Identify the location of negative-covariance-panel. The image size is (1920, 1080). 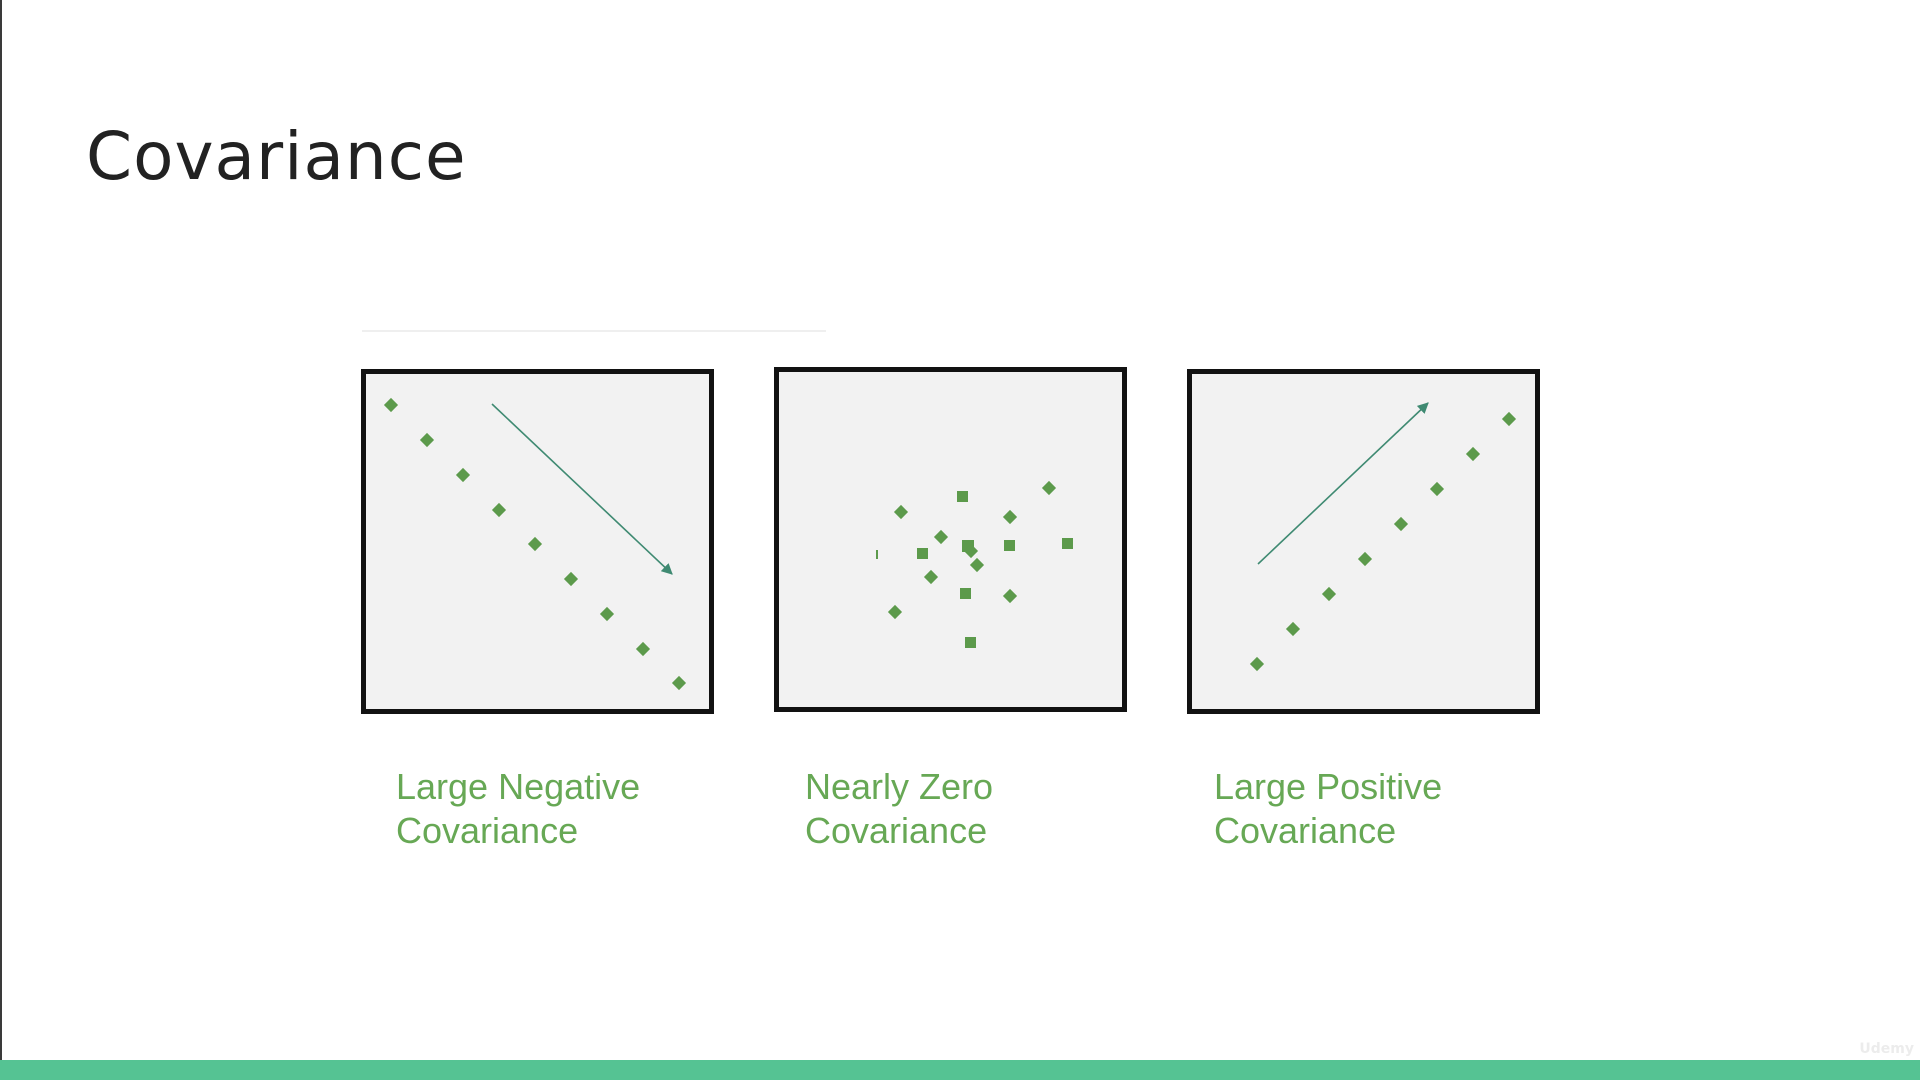
(537, 541).